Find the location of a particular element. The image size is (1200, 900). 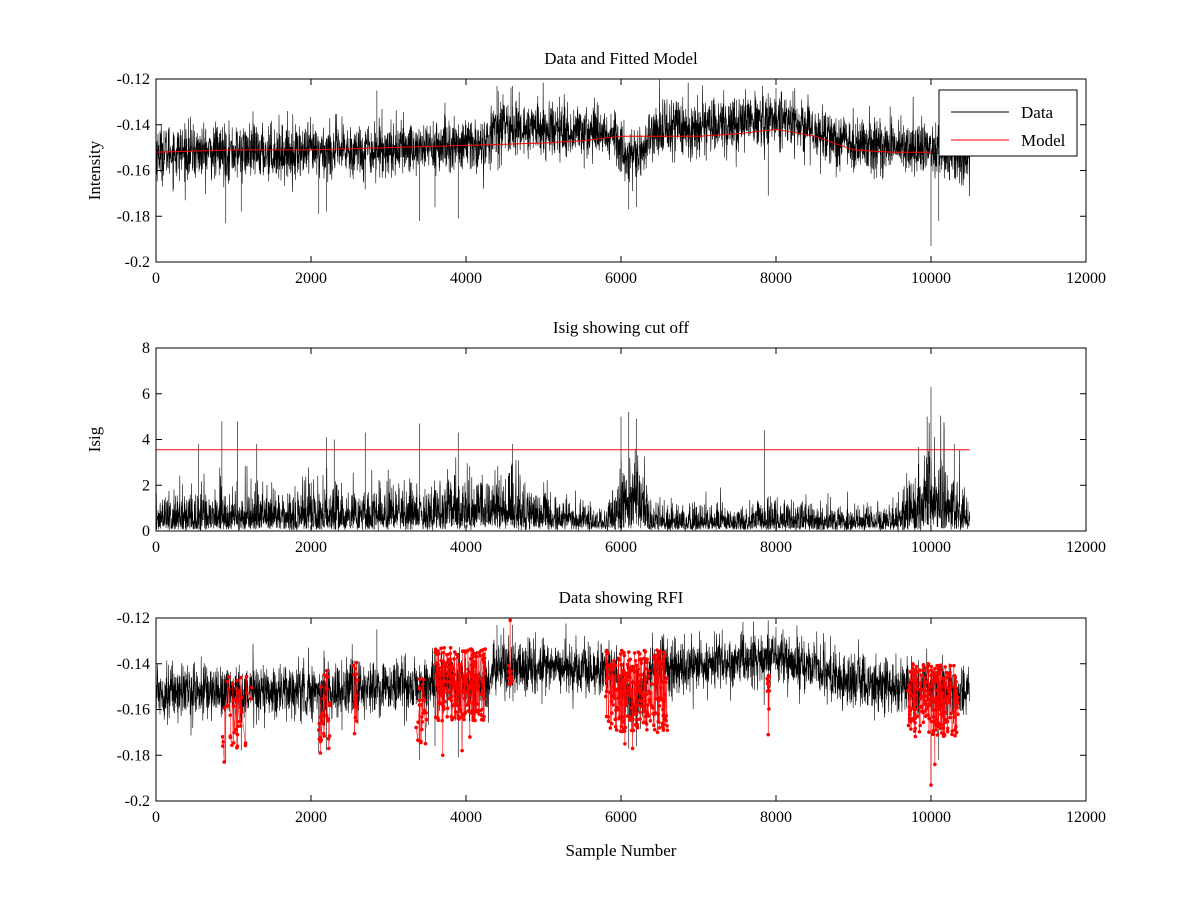

x-tick-label: 12000 is located at coordinates (1086, 817).